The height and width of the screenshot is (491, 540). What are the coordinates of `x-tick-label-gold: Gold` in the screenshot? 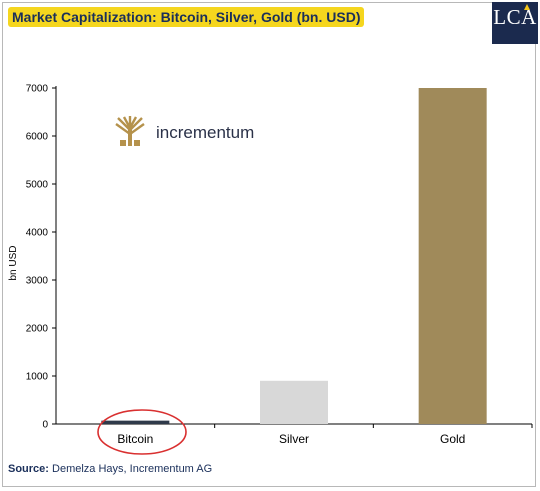 It's located at (452, 439).